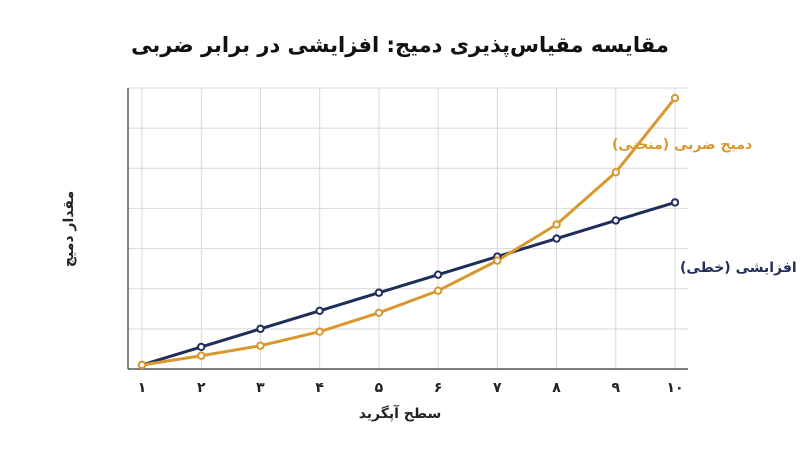 The height and width of the screenshot is (451, 800). What do you see at coordinates (674, 388) in the screenshot?
I see `x-tick-label-10: ۱۰` at bounding box center [674, 388].